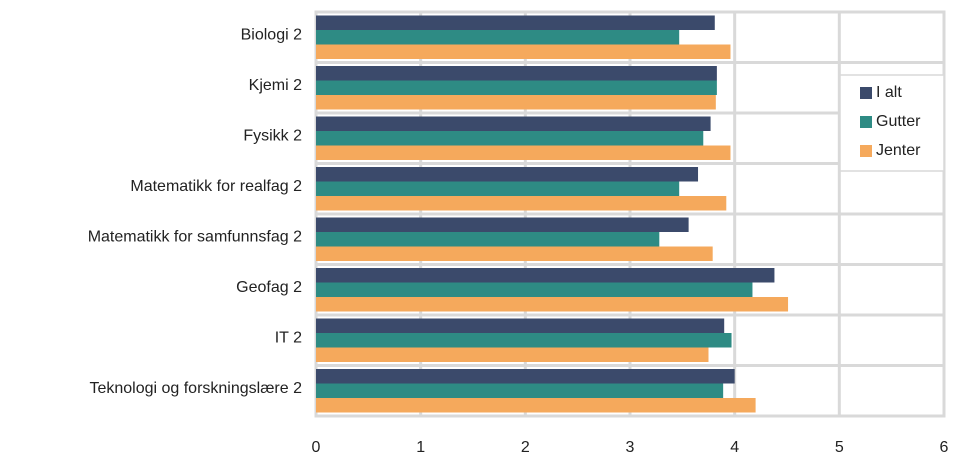  Describe the element at coordinates (269, 287) in the screenshot. I see `y-tick-label: Geofag 2` at that location.